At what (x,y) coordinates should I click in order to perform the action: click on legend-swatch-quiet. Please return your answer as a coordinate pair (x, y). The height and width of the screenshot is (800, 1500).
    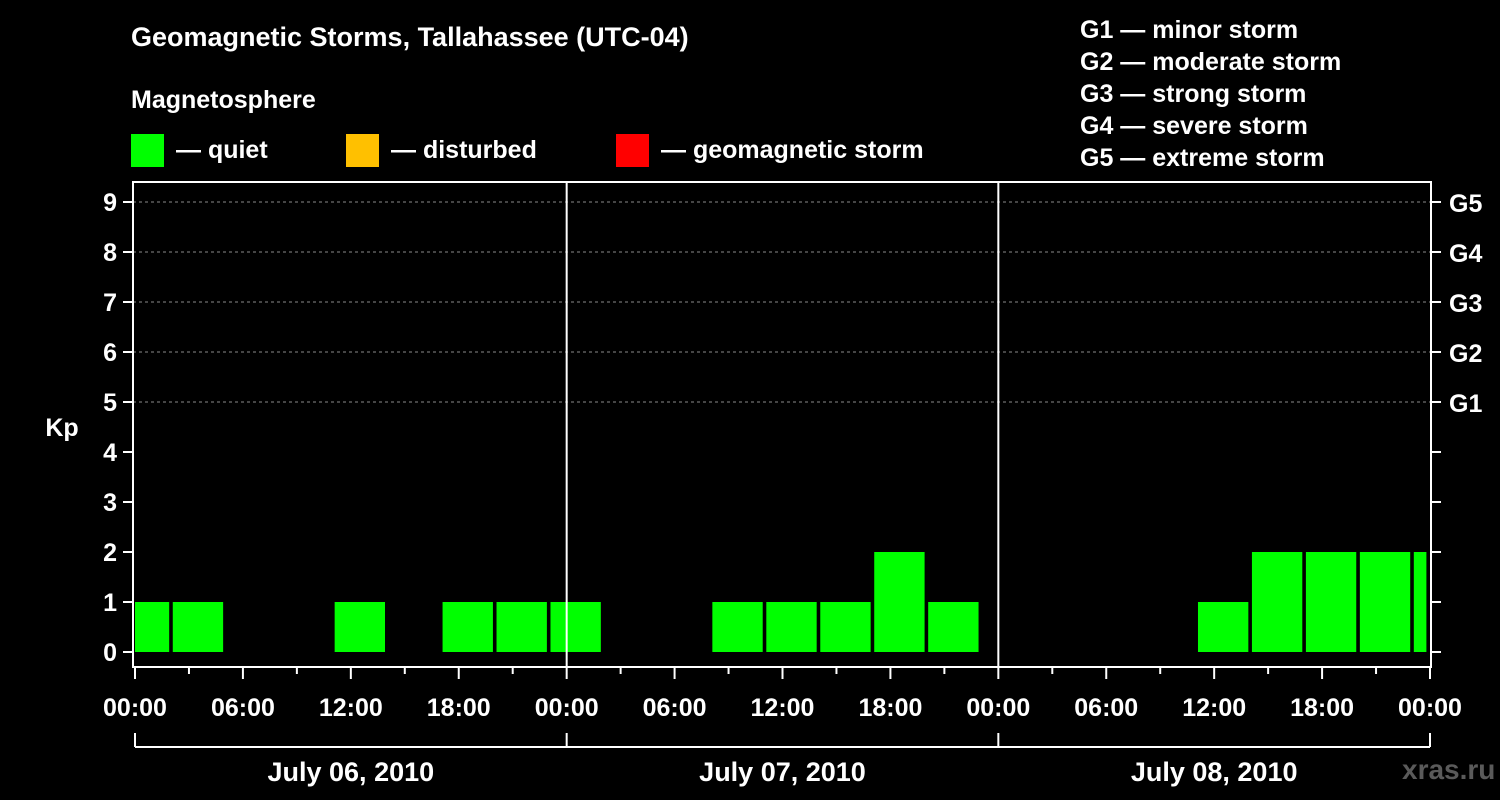
    Looking at the image, I should click on (147, 150).